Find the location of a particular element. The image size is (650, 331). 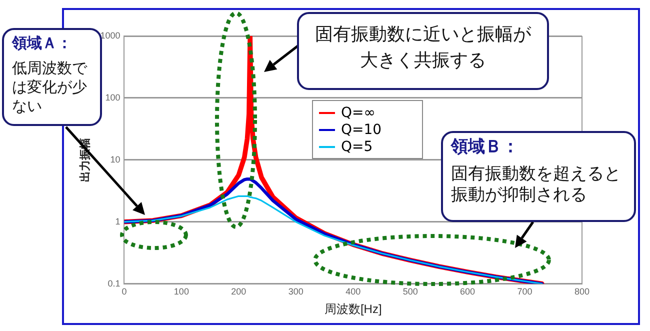

x-tick-label: 500 is located at coordinates (410, 291).